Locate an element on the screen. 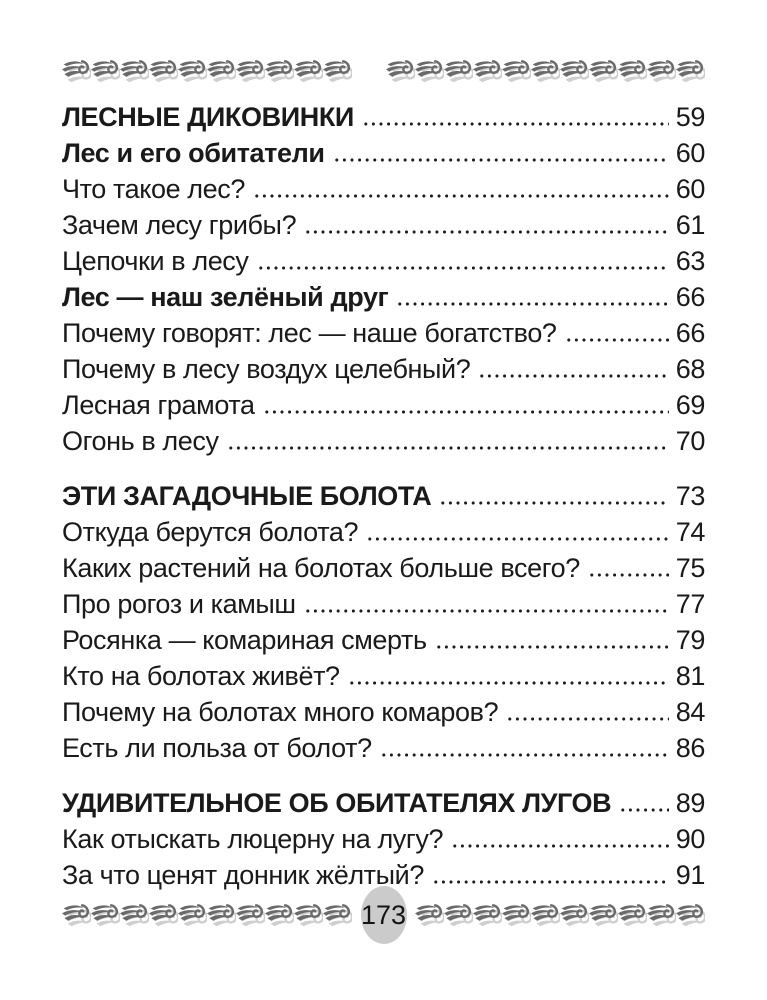 This screenshot has width=767, height=1000. toc-title: ЭТИ ЗАГАДОЧНЫЕ БОЛОТА is located at coordinates (247, 496).